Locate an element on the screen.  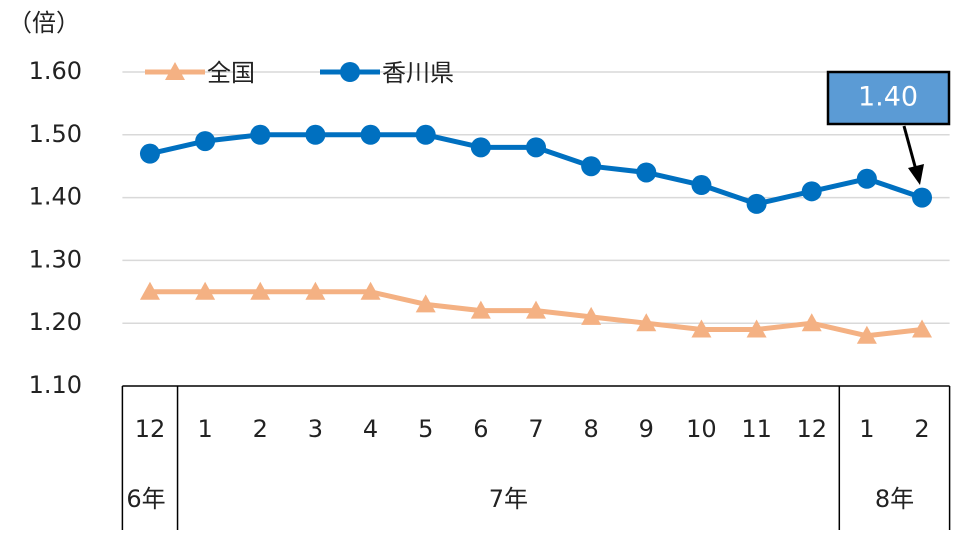
x-tick-label: 6 is located at coordinates (480, 429).